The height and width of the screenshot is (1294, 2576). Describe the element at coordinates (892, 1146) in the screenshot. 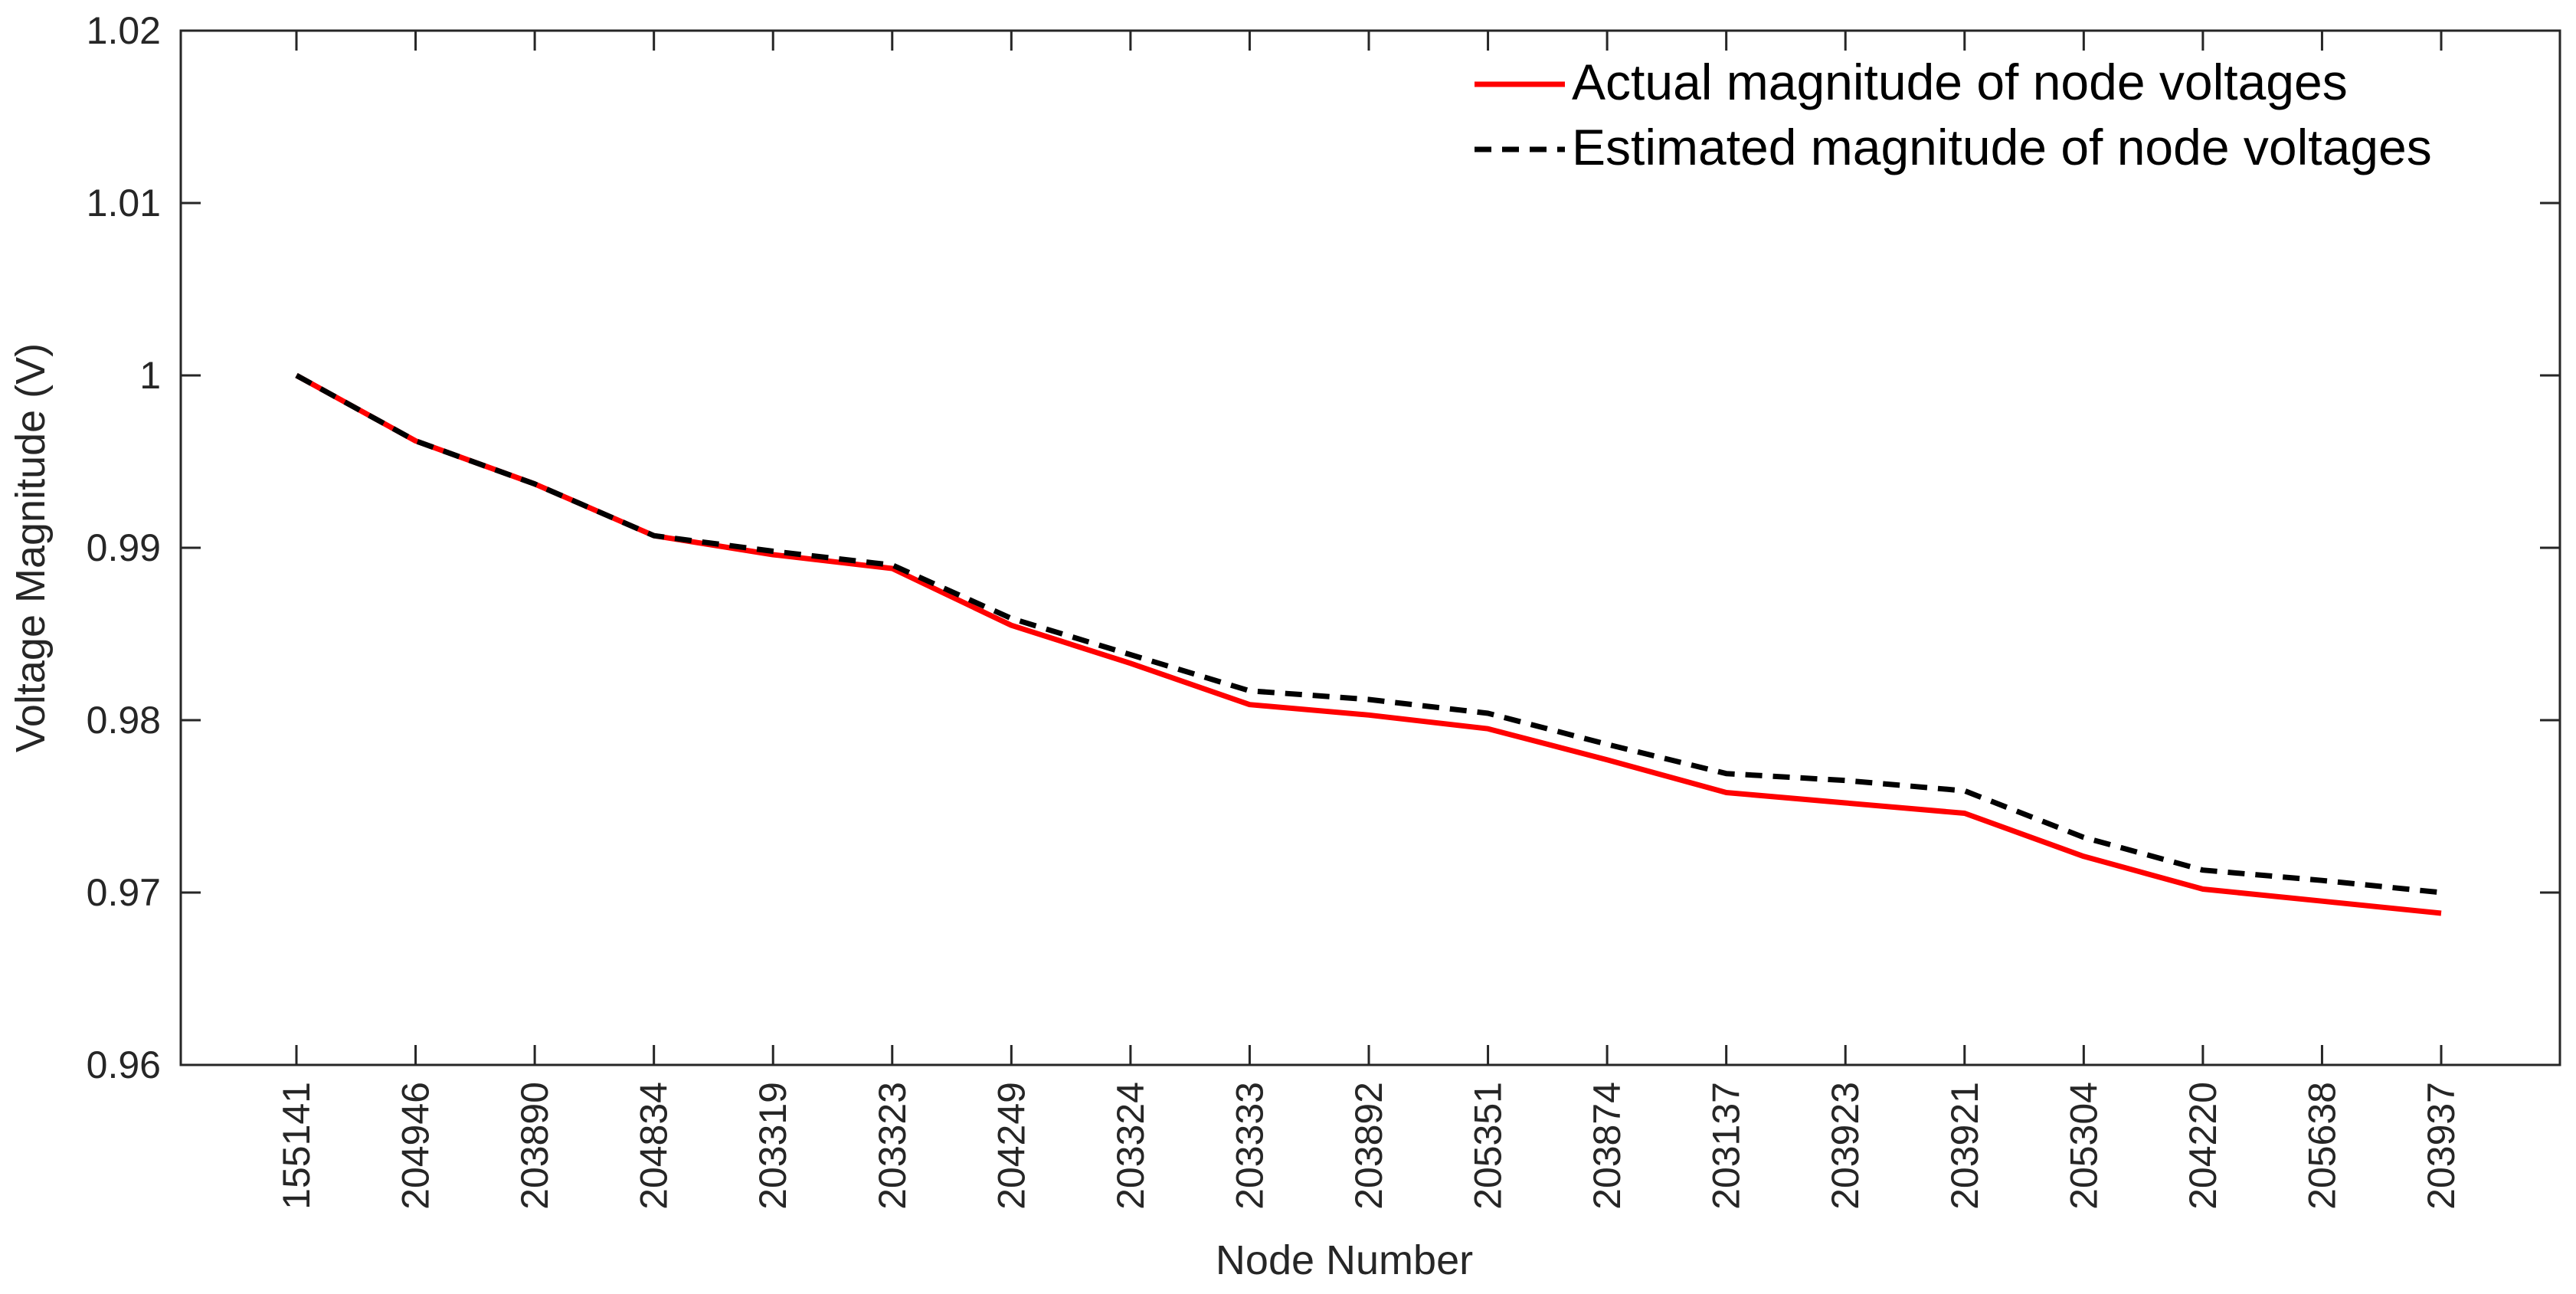

I see `x-tick-label: 203323` at that location.